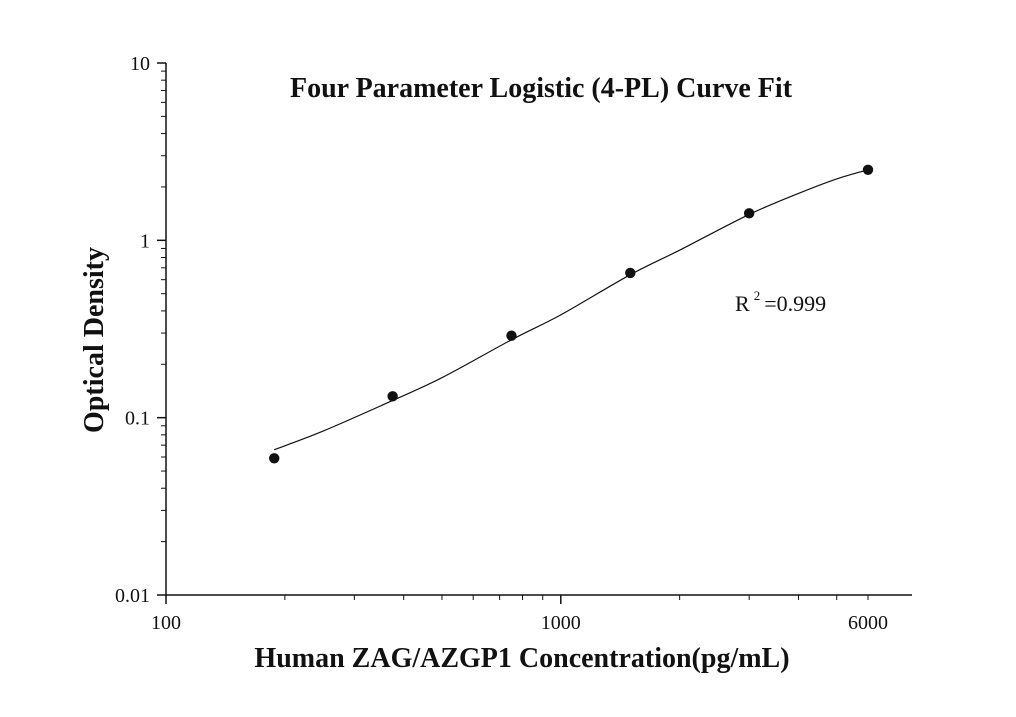 The height and width of the screenshot is (717, 1016). What do you see at coordinates (521, 658) in the screenshot?
I see `x-axis-title: Human ZAG/AZGP1 Concentration(pg/mL)` at bounding box center [521, 658].